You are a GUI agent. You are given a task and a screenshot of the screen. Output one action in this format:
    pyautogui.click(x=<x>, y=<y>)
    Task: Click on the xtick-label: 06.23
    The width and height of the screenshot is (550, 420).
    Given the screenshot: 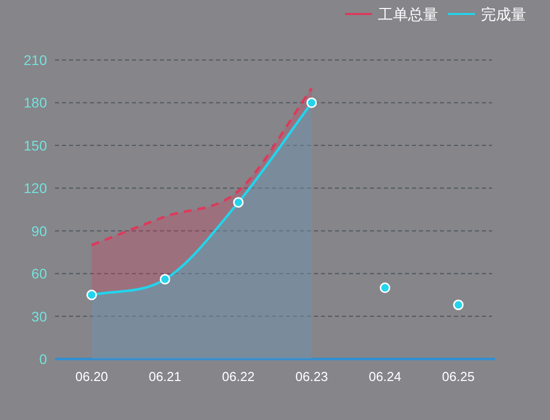 What is the action you would take?
    pyautogui.click(x=311, y=376)
    